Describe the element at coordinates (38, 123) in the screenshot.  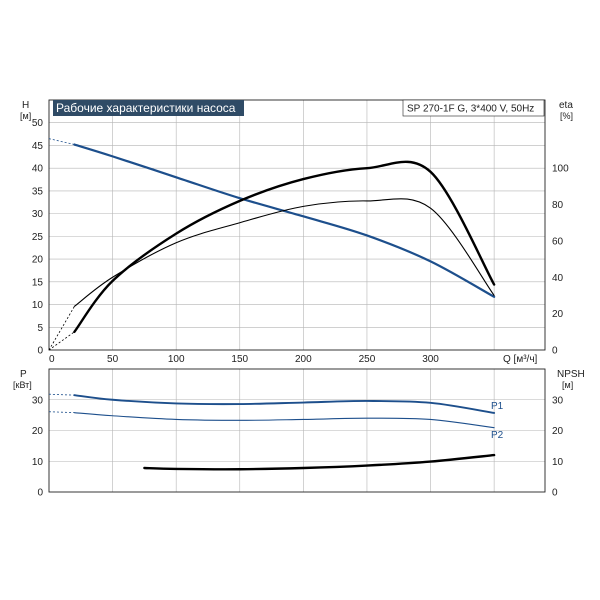
I see `h-tick-label: 50` at that location.